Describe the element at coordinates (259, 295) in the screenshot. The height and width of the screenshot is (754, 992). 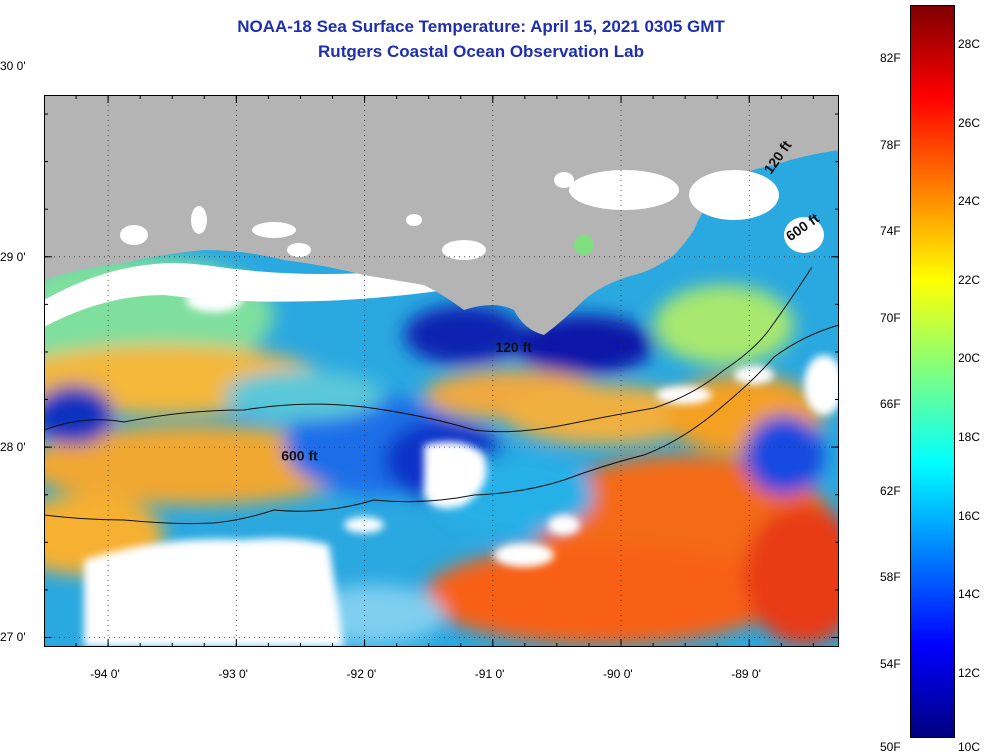
I see `cloud-coastal-band` at that location.